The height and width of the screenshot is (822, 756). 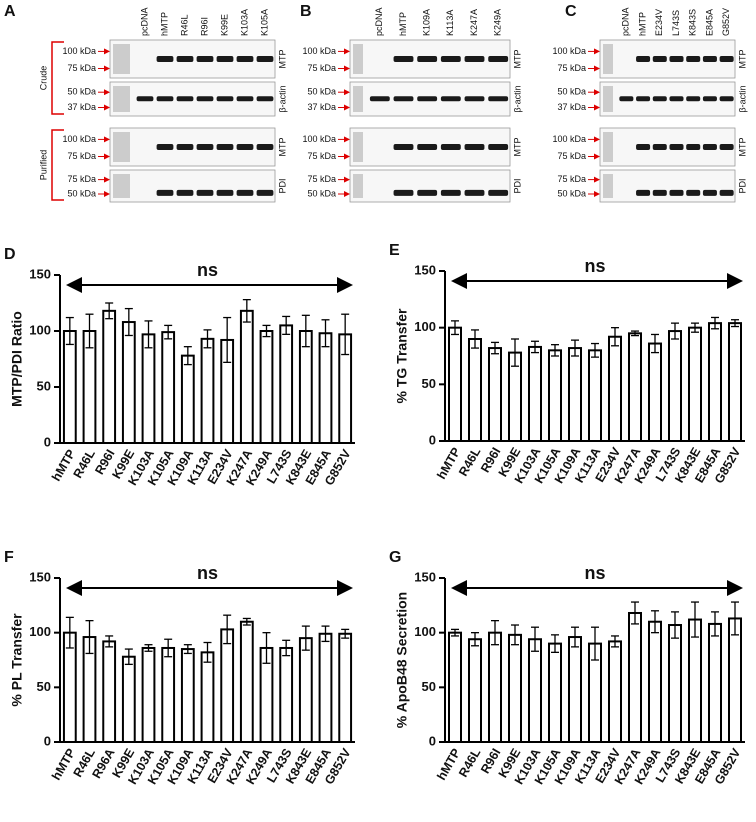 What do you see at coordinates (321, 107) in the screenshot?
I see `marker-label: 37 kDa` at bounding box center [321, 107].